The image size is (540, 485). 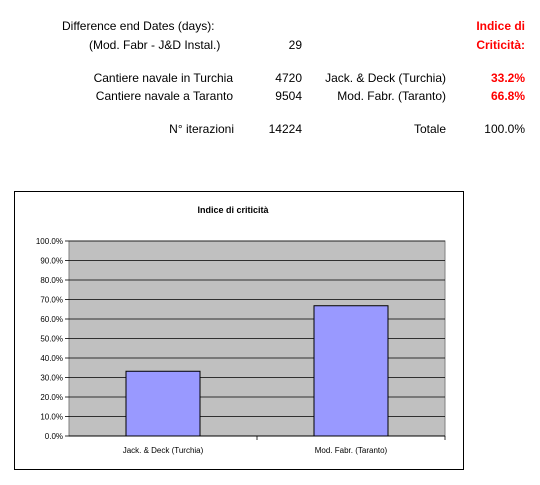 What do you see at coordinates (429, 129) in the screenshot?
I see `total-label: Totale` at bounding box center [429, 129].